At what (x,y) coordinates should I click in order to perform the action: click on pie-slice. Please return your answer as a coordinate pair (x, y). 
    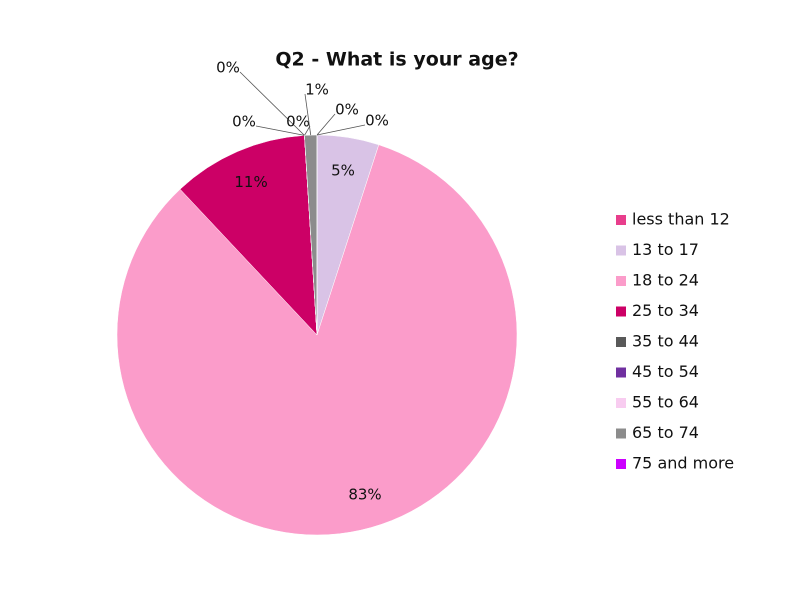
    Looking at the image, I should click on (248, 235).